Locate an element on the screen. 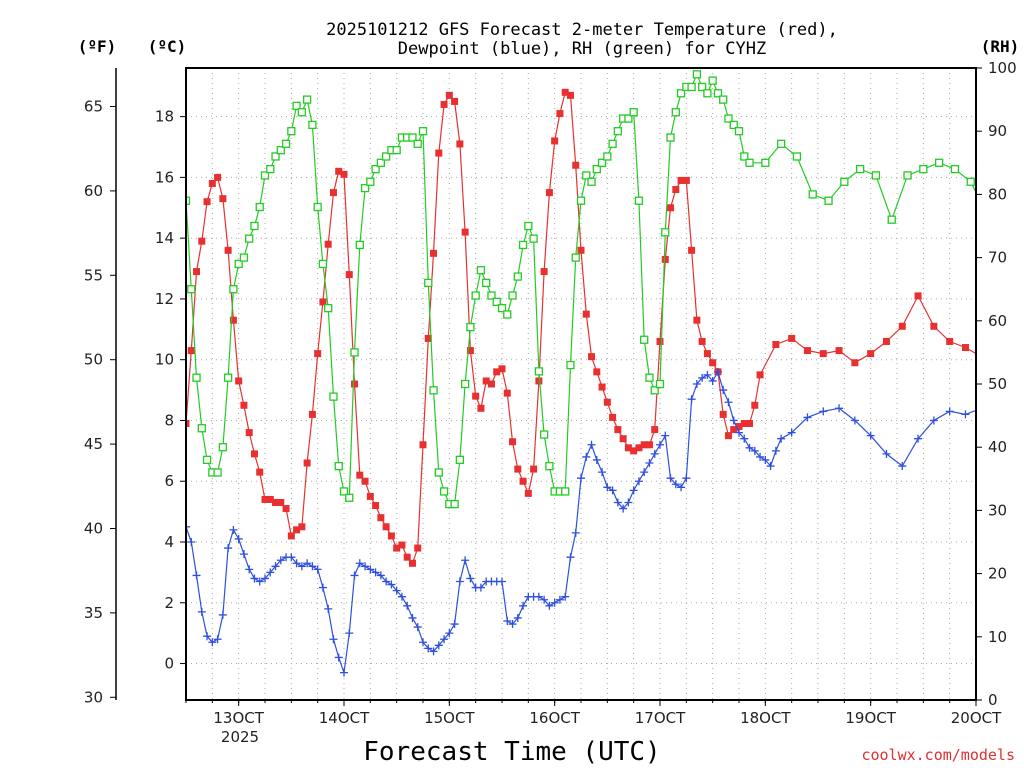 The height and width of the screenshot is (768, 1024). celsius-tick-label: 2 is located at coordinates (169, 603).